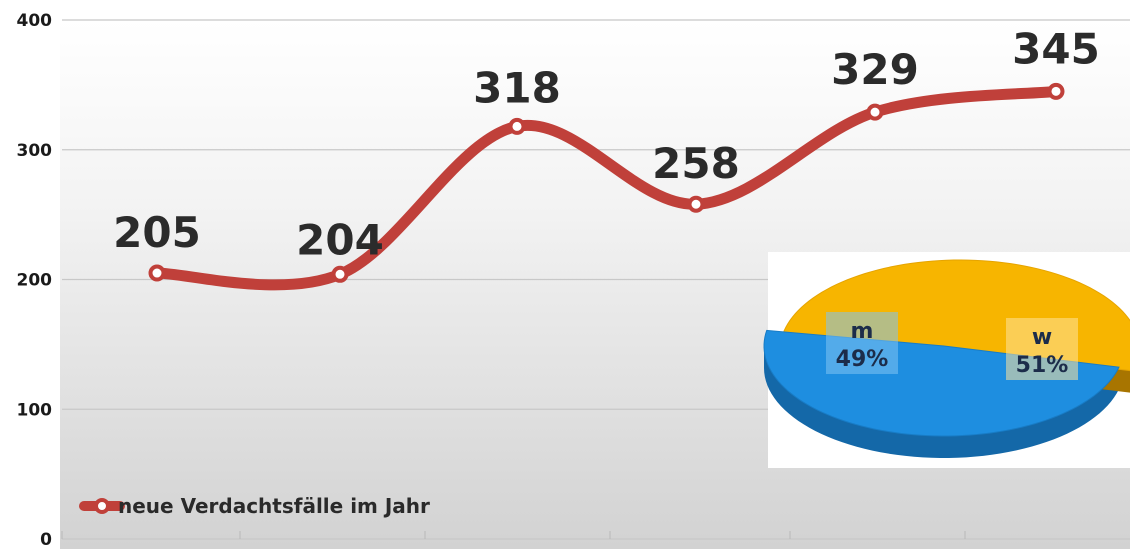  What do you see at coordinates (941, 402) in the screenshot?
I see `pie-slice-m-side` at bounding box center [941, 402].